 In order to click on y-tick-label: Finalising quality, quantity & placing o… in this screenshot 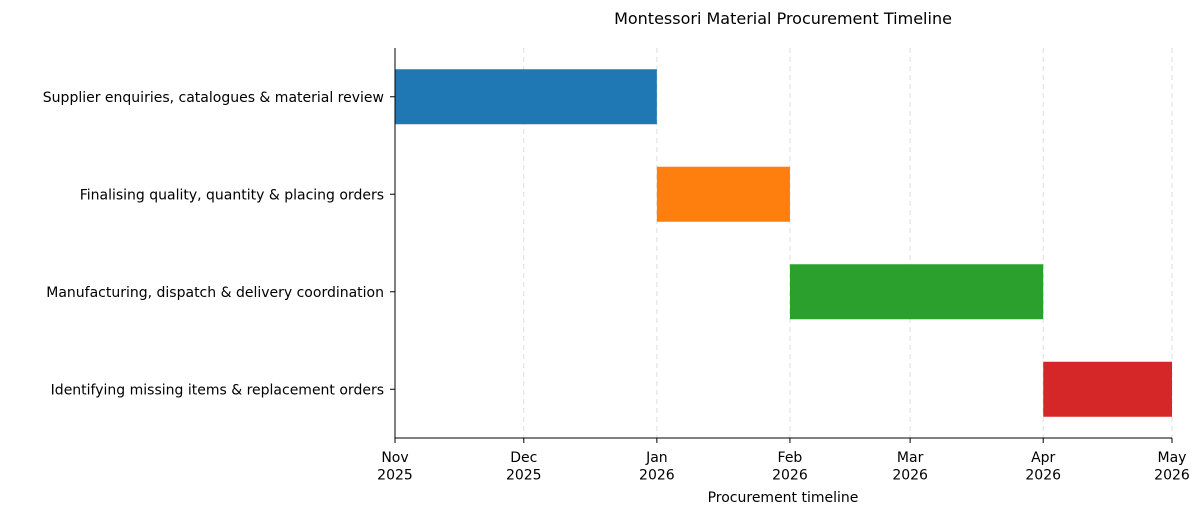, I will do `click(232, 195)`.